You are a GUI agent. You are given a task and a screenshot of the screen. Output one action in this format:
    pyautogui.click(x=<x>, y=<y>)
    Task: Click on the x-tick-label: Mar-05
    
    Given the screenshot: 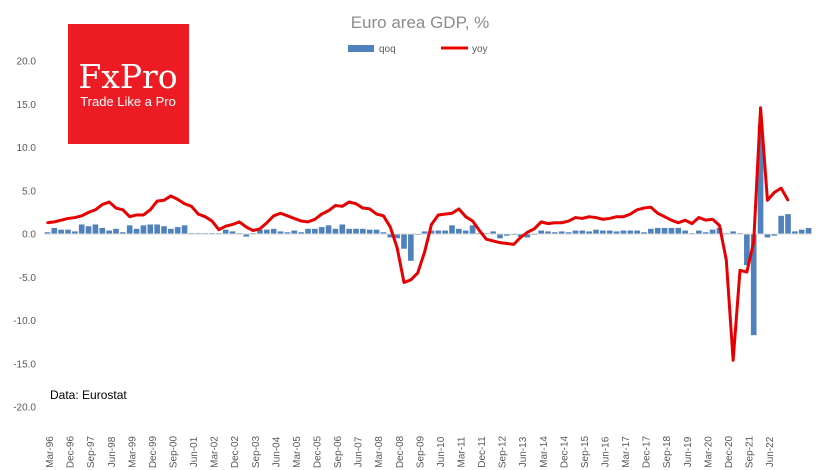 What is the action you would take?
    pyautogui.click(x=297, y=452)
    